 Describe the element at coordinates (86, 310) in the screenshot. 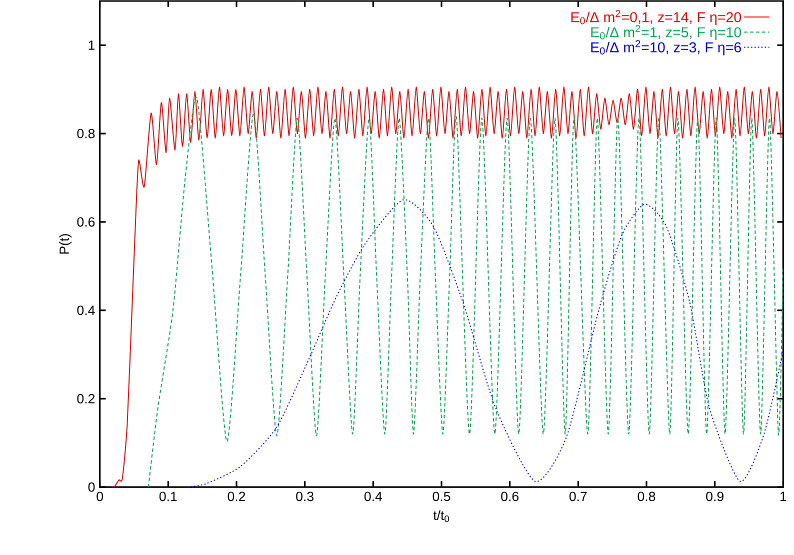

I see `y-tick-label: 0.4` at that location.